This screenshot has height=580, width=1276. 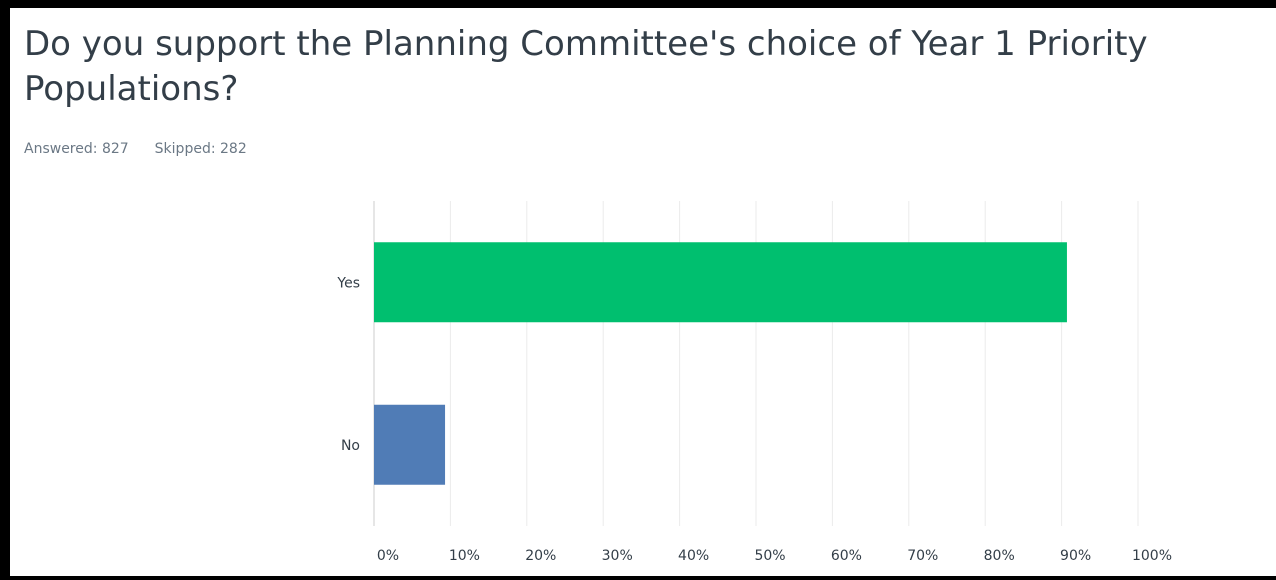 I want to click on category-label: No, so click(x=350, y=446).